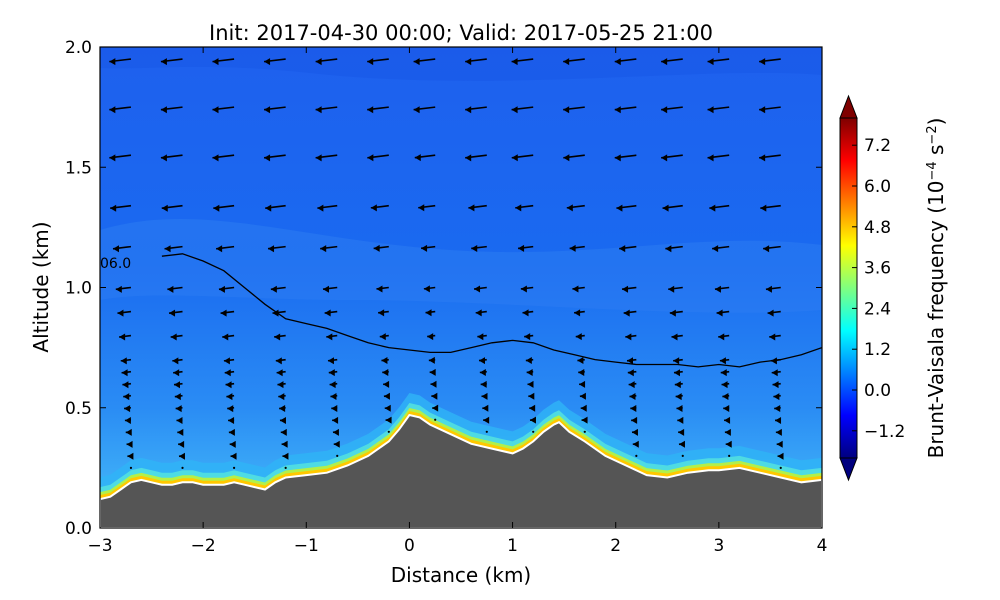 Image resolution: width=1000 pixels, height=600 pixels. Describe the element at coordinates (41, 286) in the screenshot. I see `y-axis-label: Altitude (km)` at that location.